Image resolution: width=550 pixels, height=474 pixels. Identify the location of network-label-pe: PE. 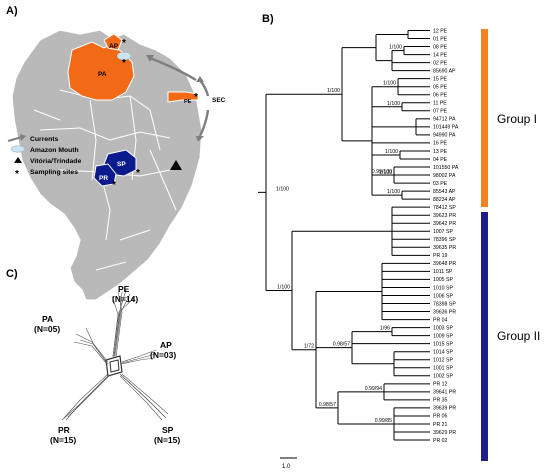
(124, 289).